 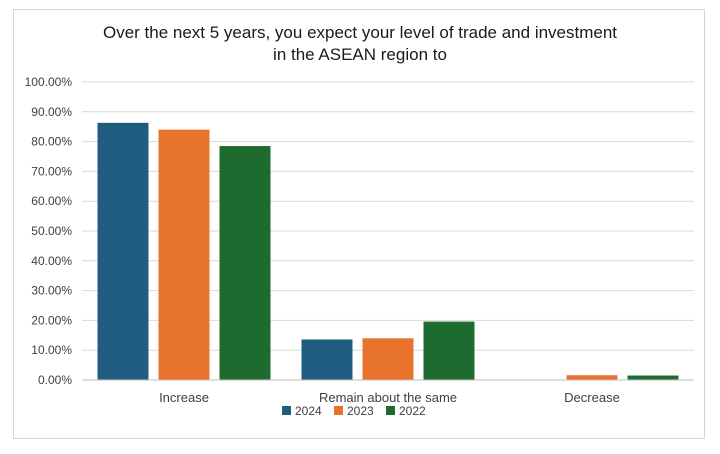 What do you see at coordinates (653, 377) in the screenshot?
I see `bar-2022-decrease` at bounding box center [653, 377].